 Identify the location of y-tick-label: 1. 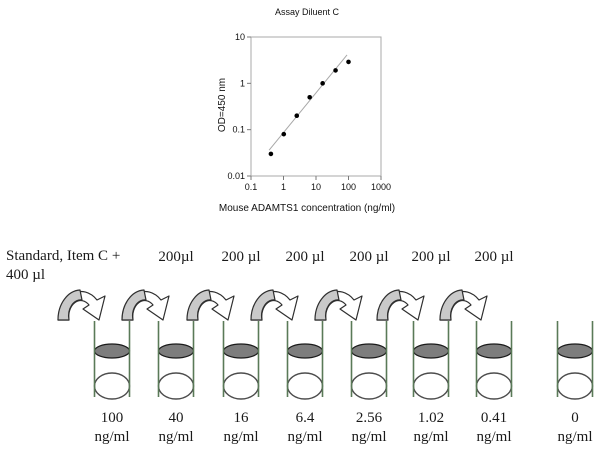
(242, 83).